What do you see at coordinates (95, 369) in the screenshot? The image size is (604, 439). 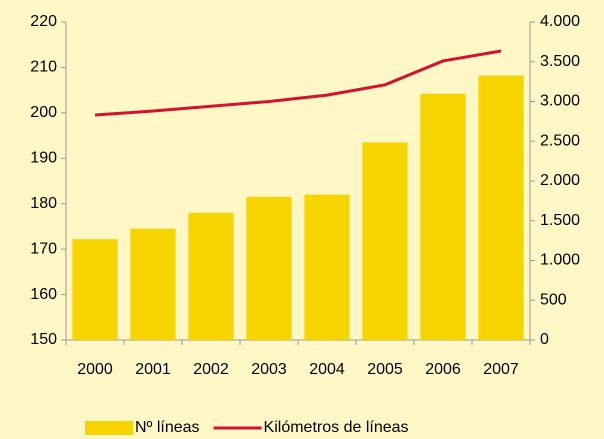 I see `x-tick-label: 2000` at bounding box center [95, 369].